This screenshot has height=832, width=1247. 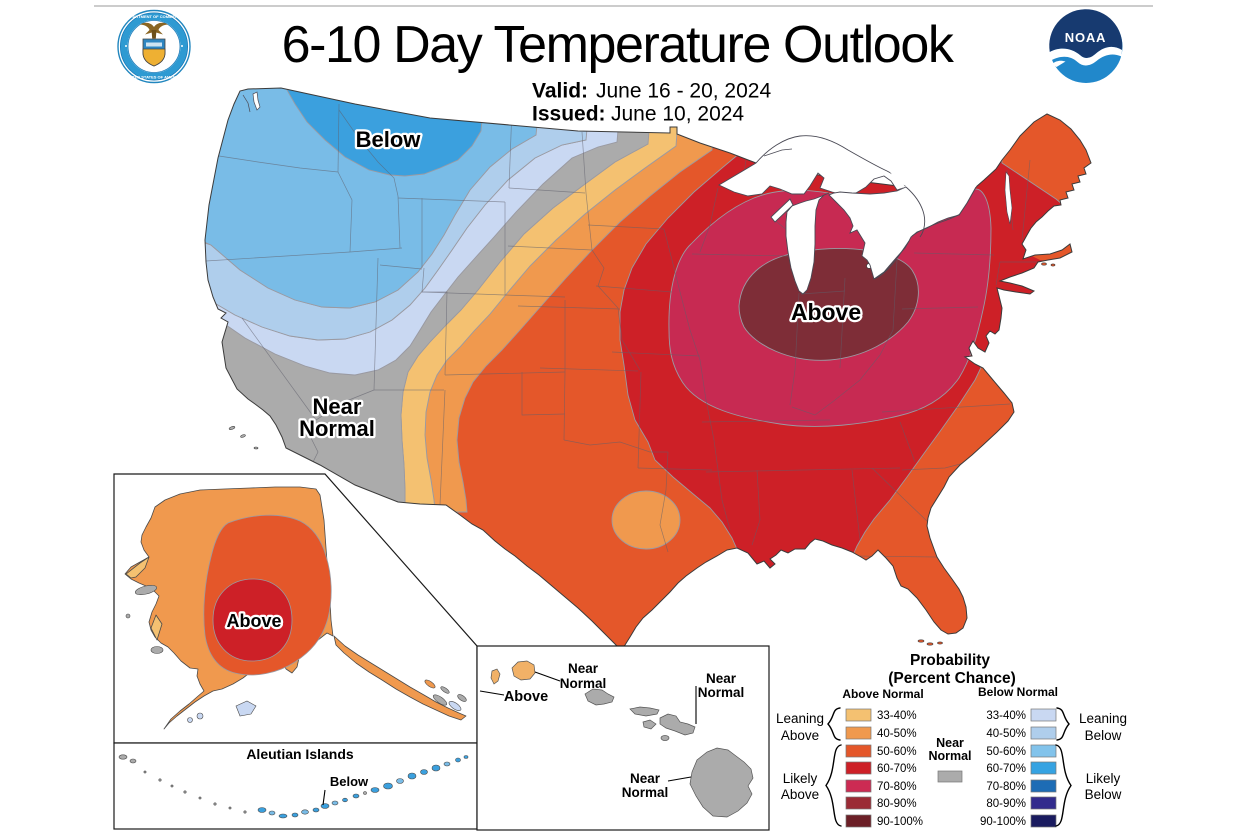 What do you see at coordinates (1018, 692) in the screenshot?
I see `svg-text: Below Normal` at bounding box center [1018, 692].